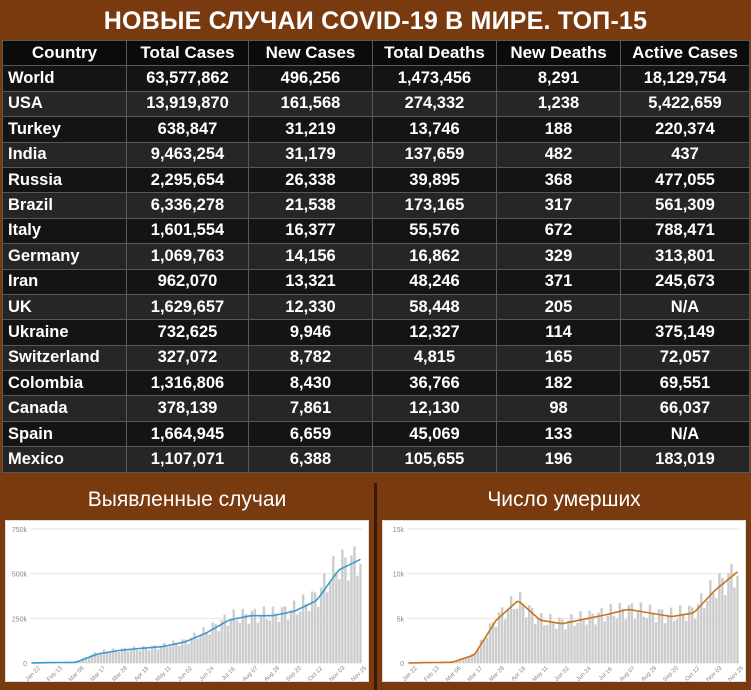 This screenshot has width=751, height=690. I want to click on x-tick-label: Apr 19, so click(519, 673).